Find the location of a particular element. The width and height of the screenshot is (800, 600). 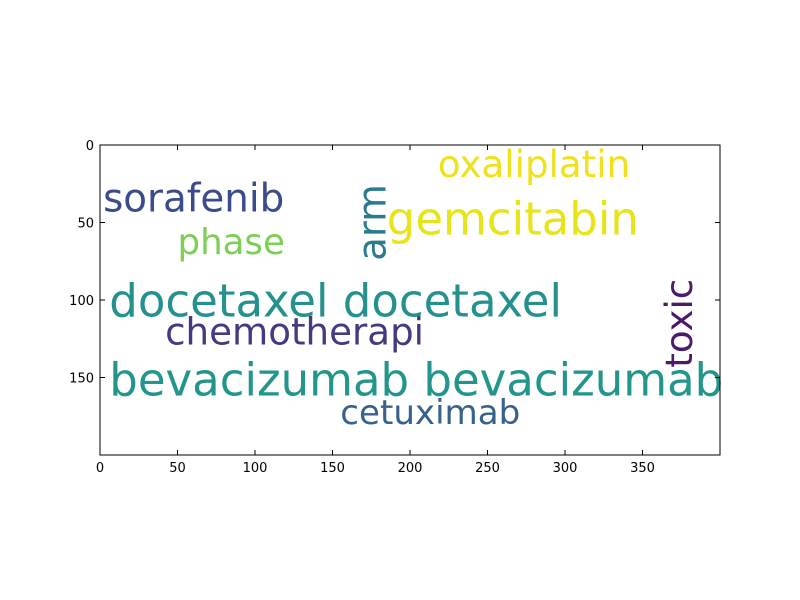

word-gemcitabin: gemcitabin is located at coordinates (513, 219).